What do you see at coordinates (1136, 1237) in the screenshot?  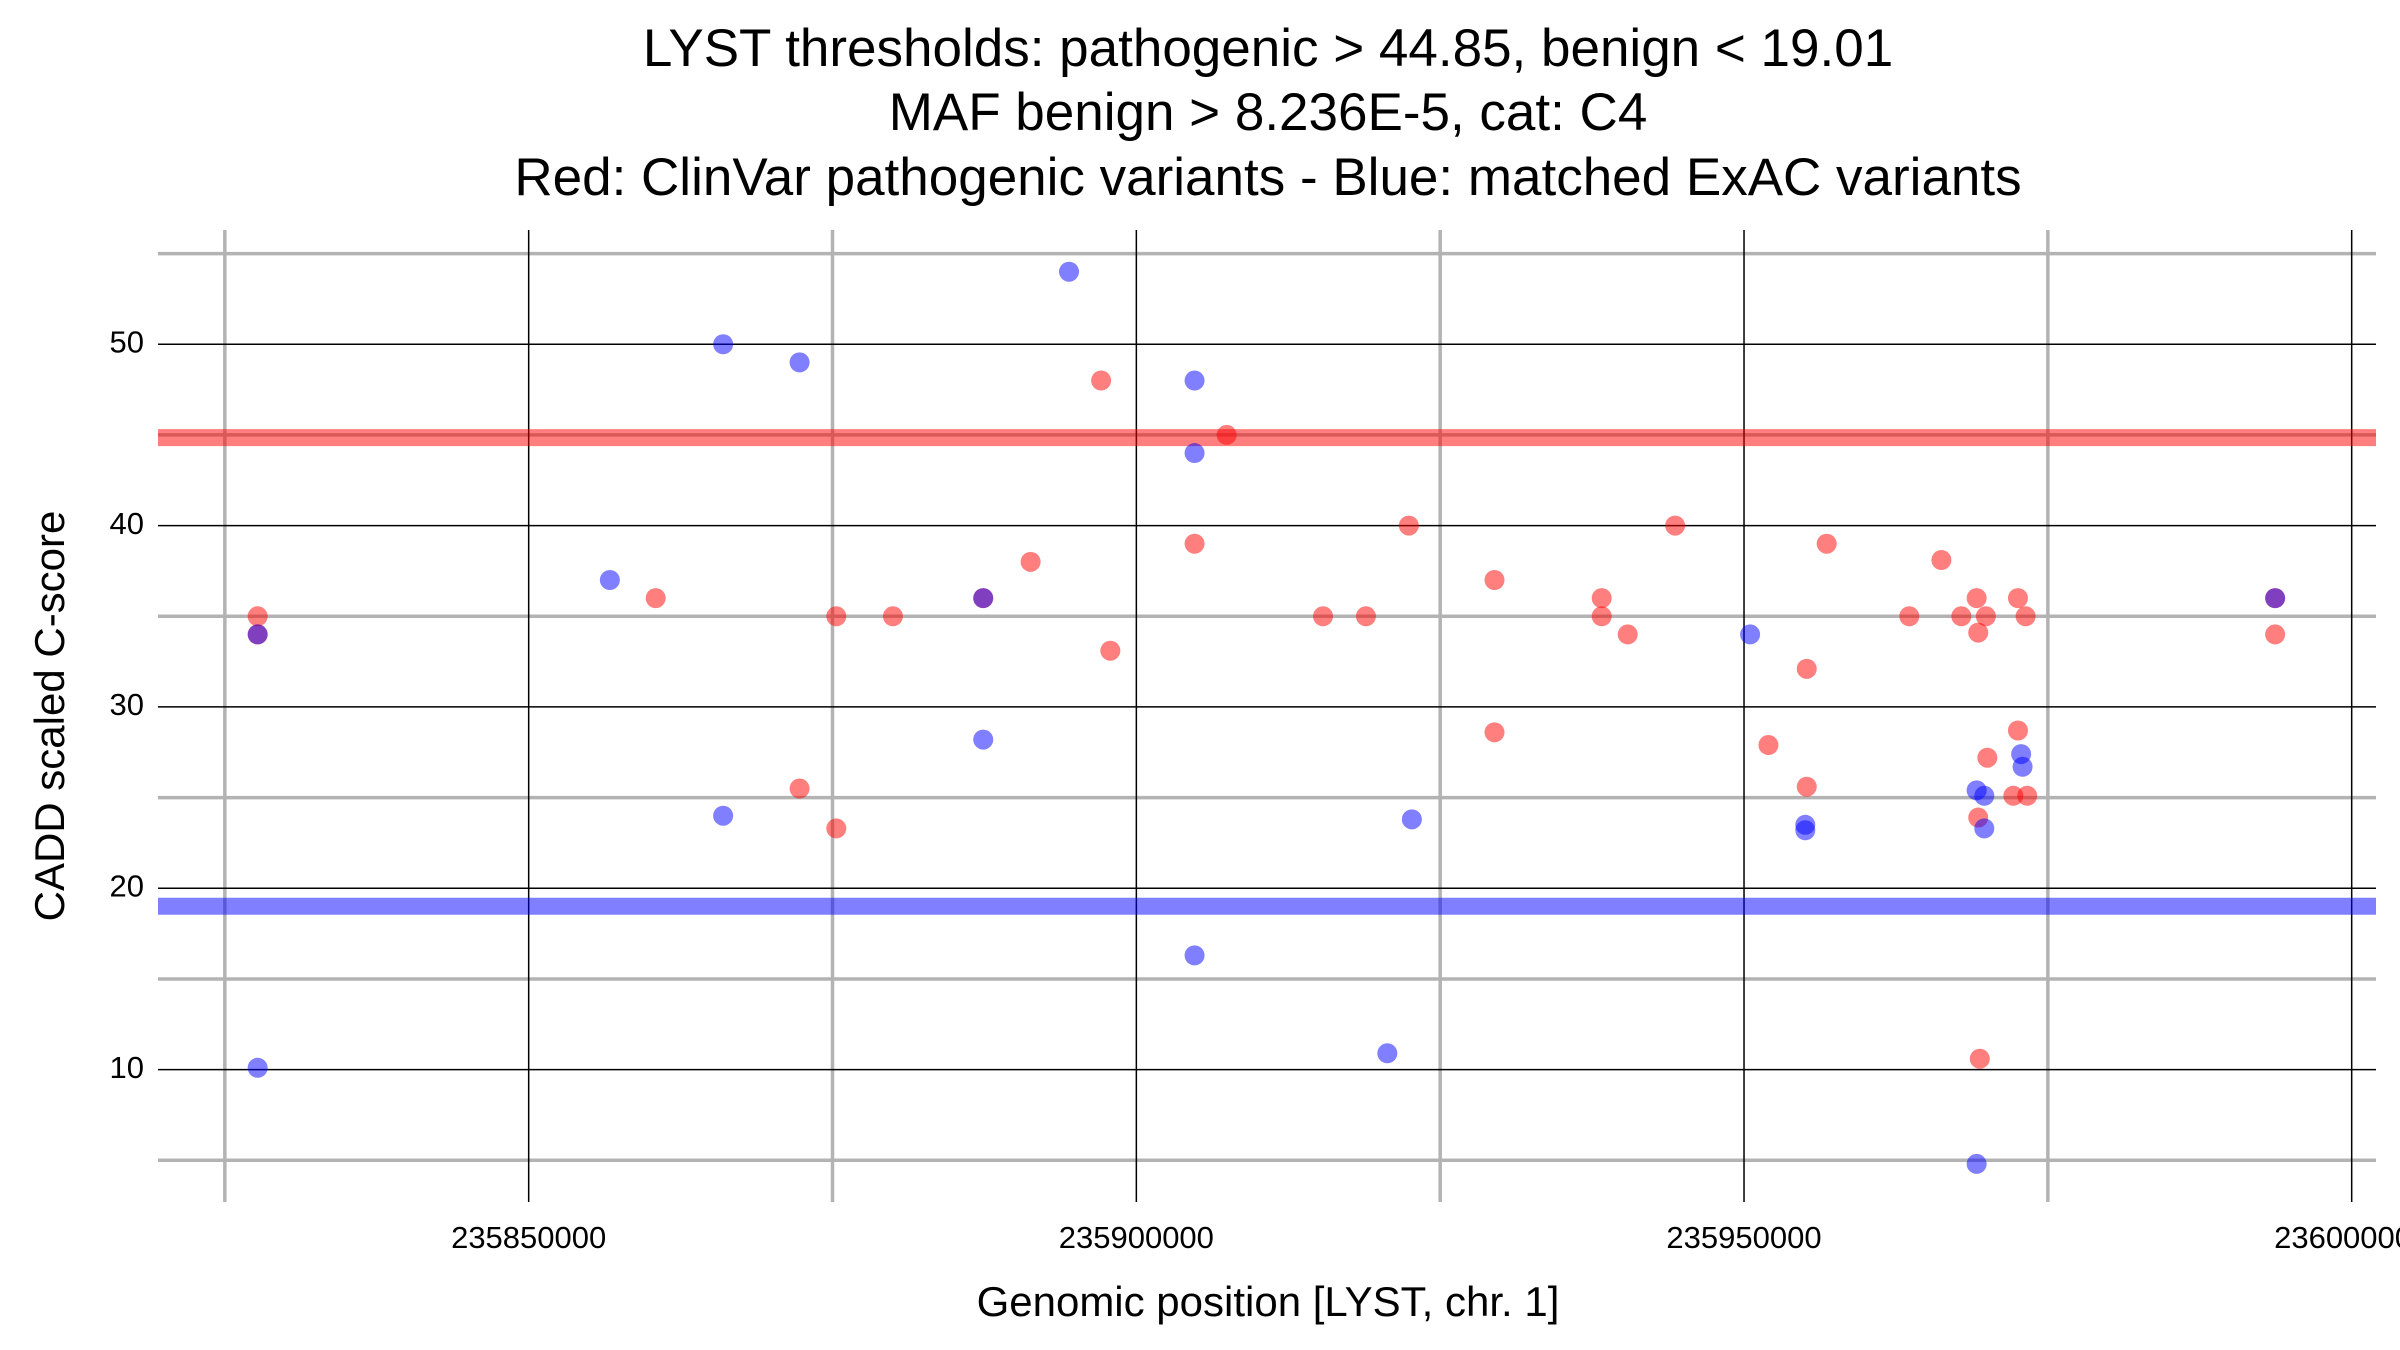 I see `x-tick-label: 235900000` at bounding box center [1136, 1237].